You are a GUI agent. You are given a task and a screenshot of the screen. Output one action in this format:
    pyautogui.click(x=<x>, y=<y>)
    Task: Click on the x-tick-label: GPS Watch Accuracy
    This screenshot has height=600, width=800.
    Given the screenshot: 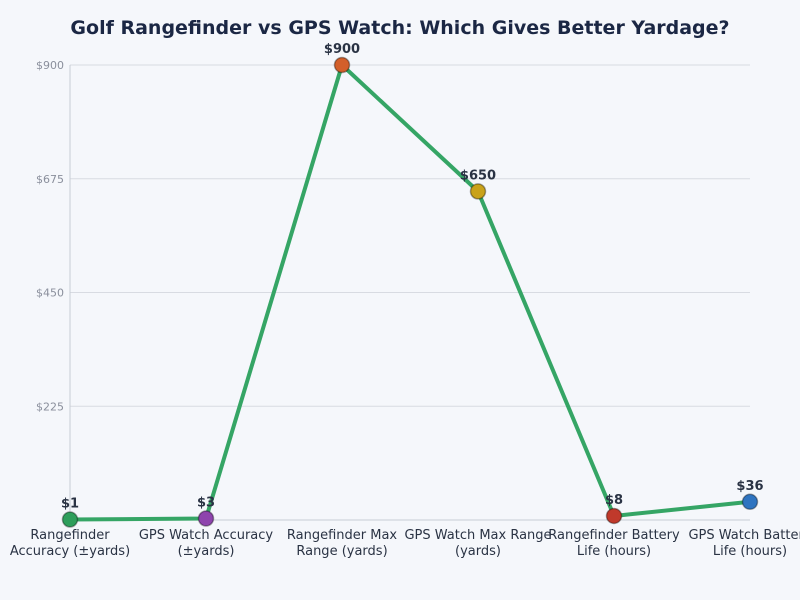 What is the action you would take?
    pyautogui.click(x=206, y=535)
    